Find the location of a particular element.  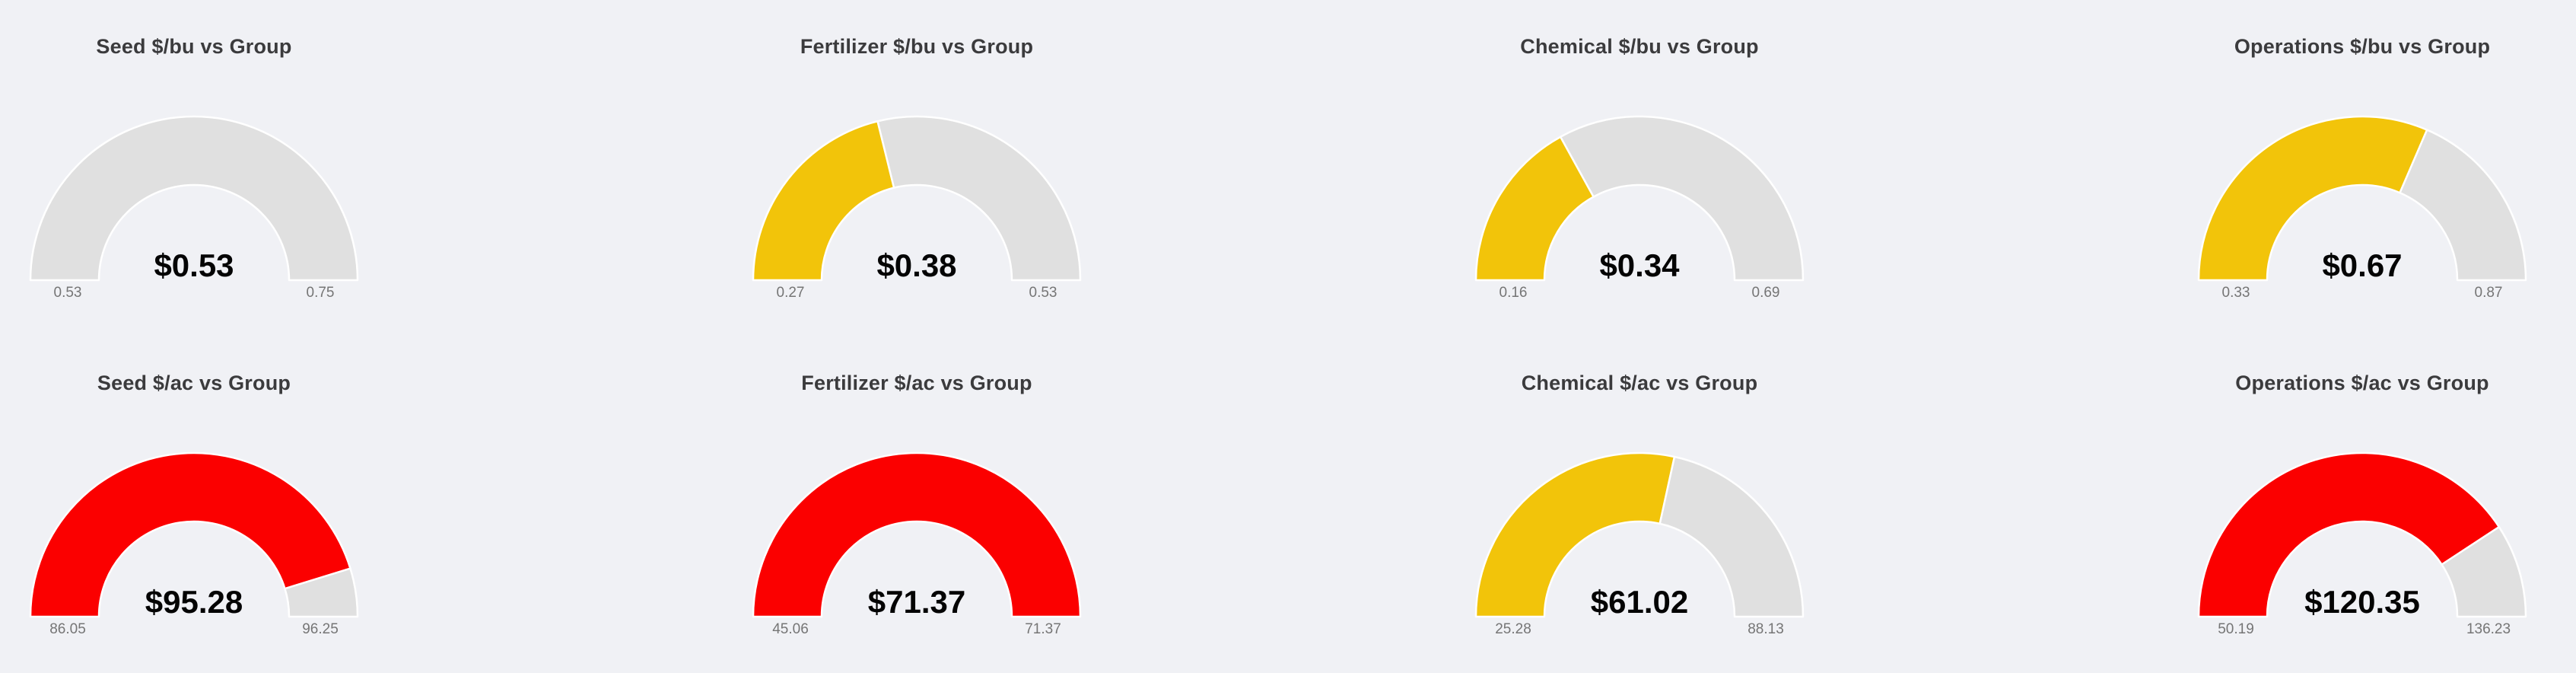

gauge-card-chemical-per-bu: Chemical $/bu vs Group $0.34 0.16 0.69 is located at coordinates (1640, 168).